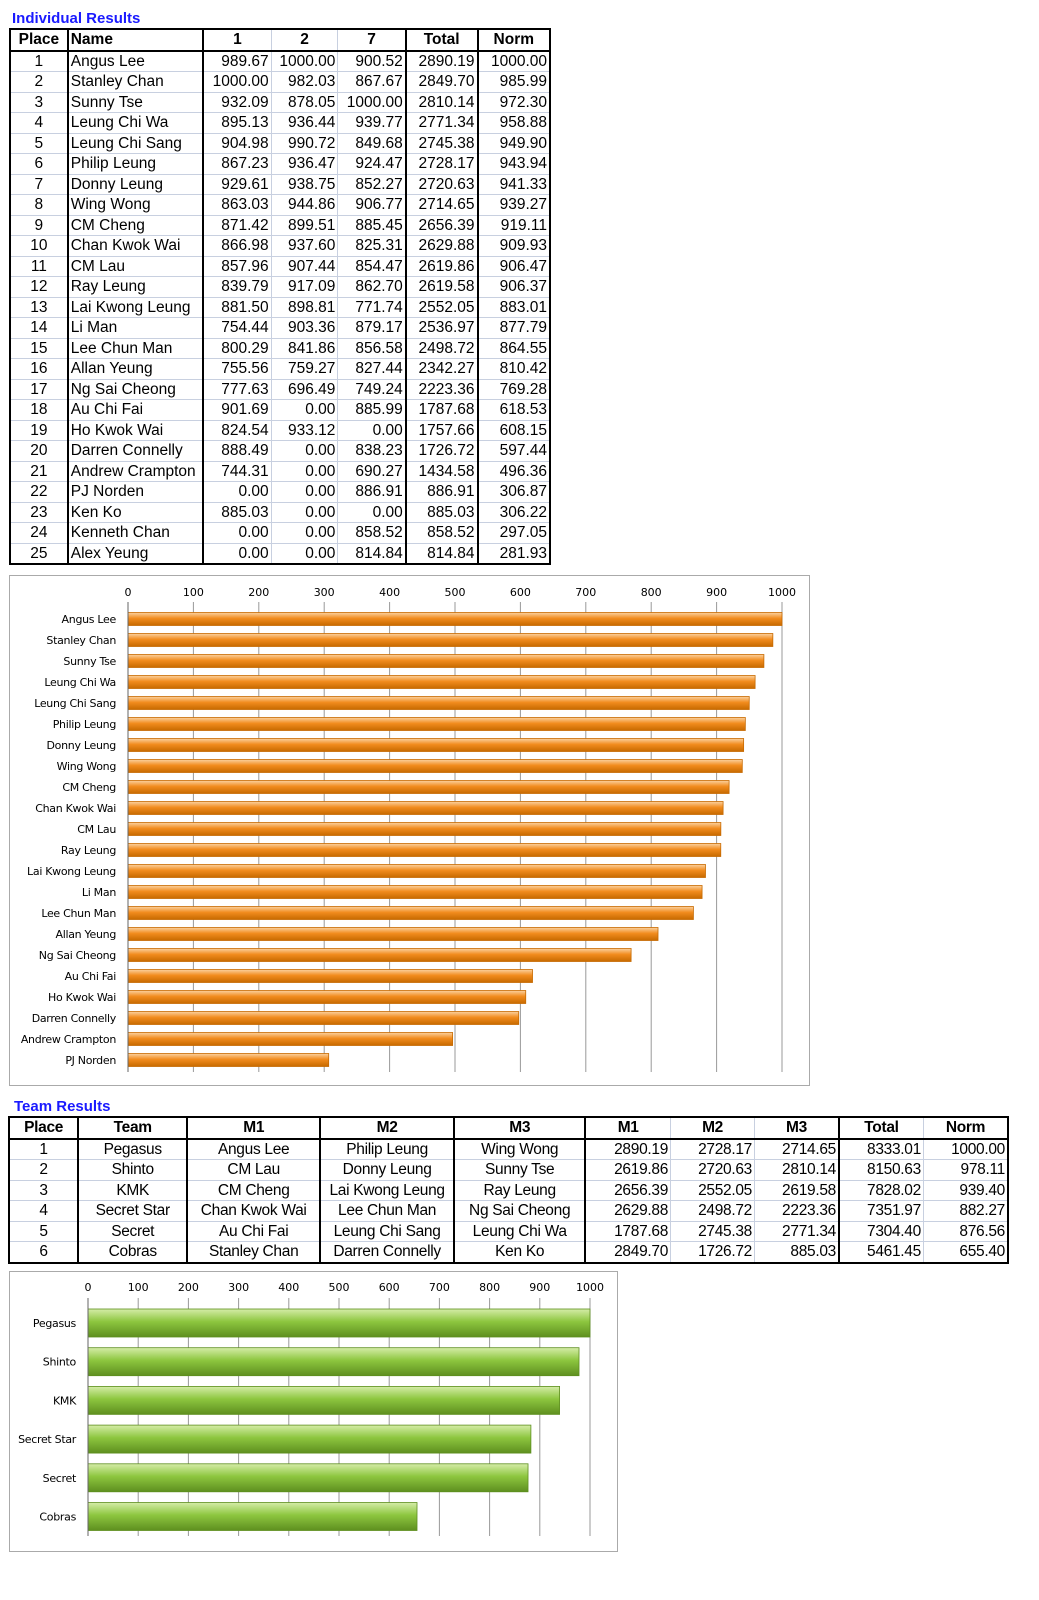  What do you see at coordinates (513, 451) in the screenshot?
I see `table-cell: 597.44` at bounding box center [513, 451].